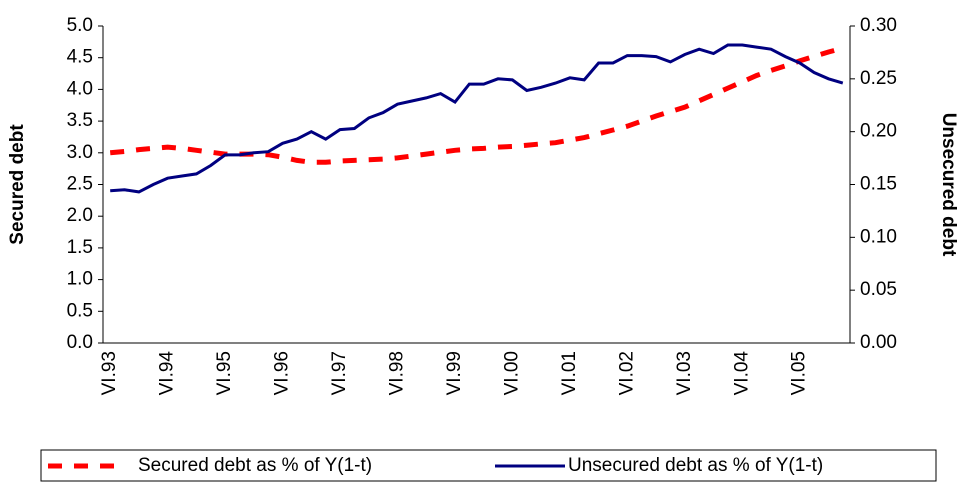  Describe the element at coordinates (569, 373) in the screenshot. I see `x-tick-label: VI.01` at that location.